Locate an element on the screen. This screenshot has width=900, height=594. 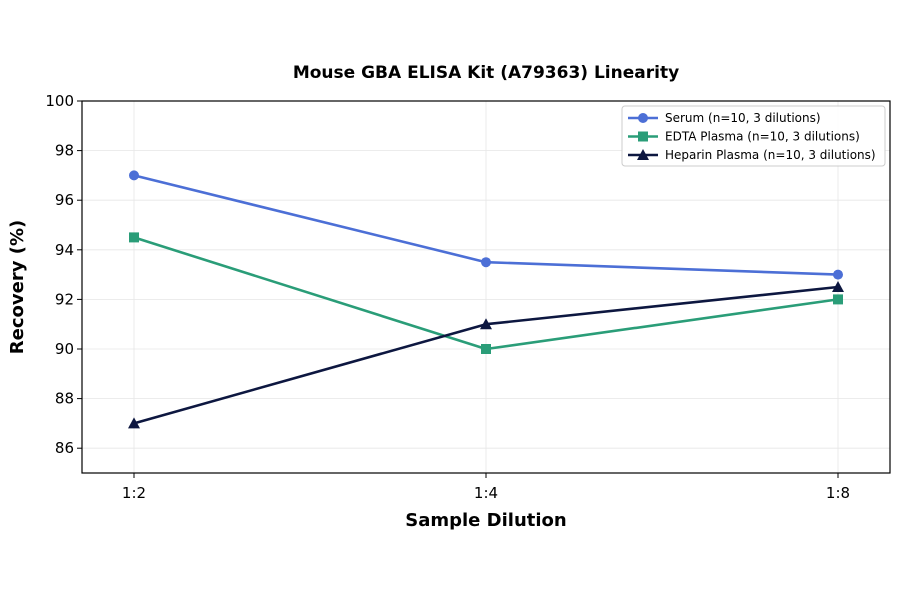
y-tick-label: 86 is located at coordinates (64, 448).